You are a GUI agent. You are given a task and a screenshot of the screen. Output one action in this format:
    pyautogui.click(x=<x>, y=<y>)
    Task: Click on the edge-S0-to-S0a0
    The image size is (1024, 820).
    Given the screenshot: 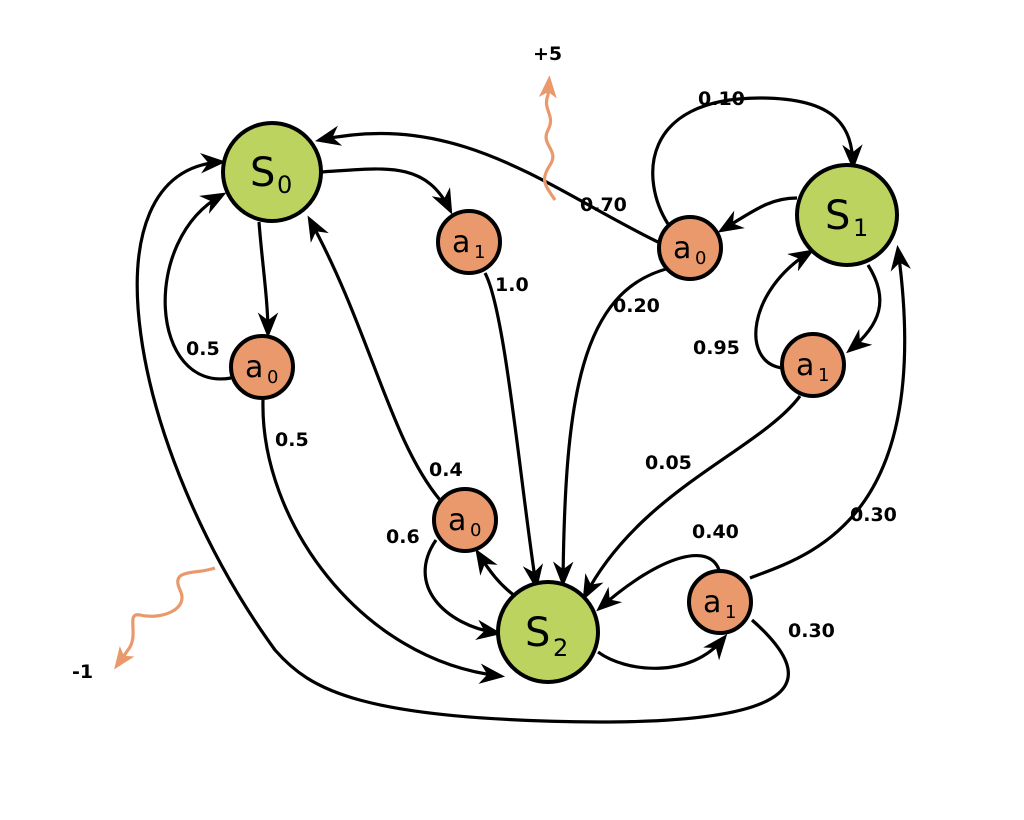 What is the action you would take?
    pyautogui.click(x=268, y=280)
    